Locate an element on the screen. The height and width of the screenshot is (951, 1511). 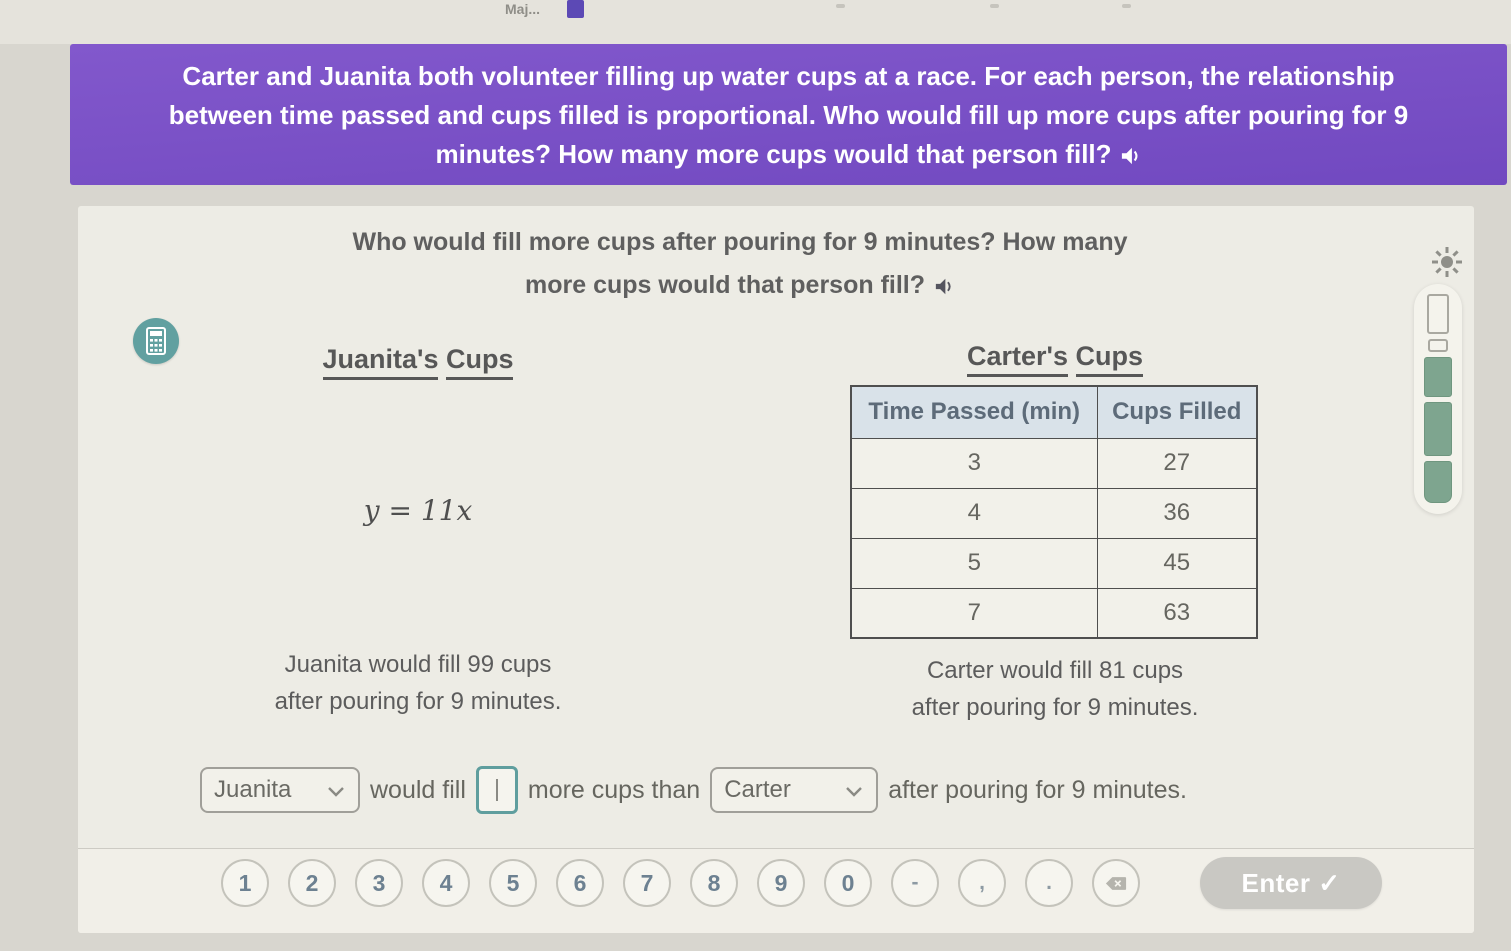
table-cell: 27 is located at coordinates (1177, 463).